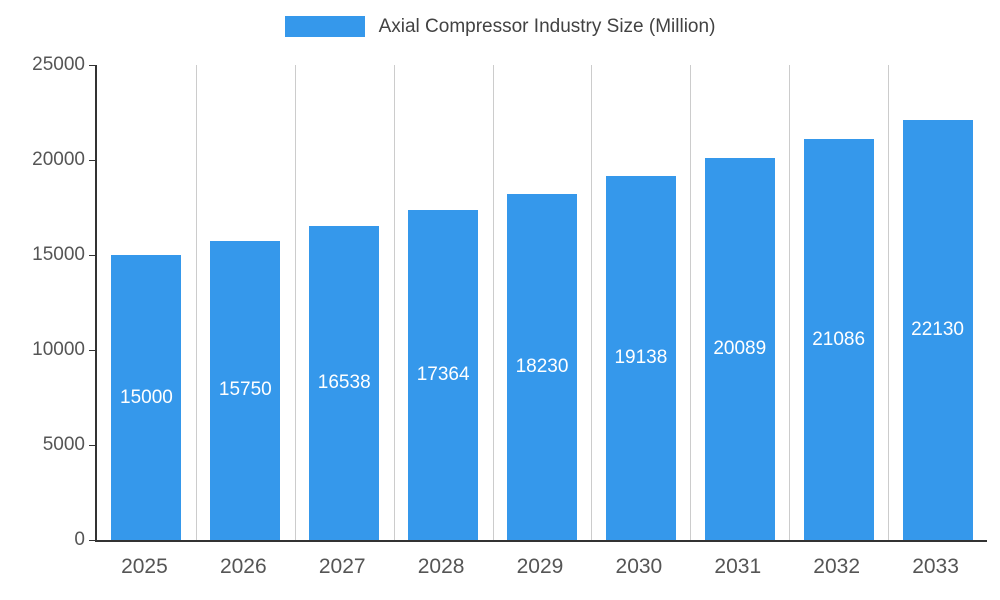  Describe the element at coordinates (324, 26) in the screenshot. I see `legend-swatch-icon` at that location.